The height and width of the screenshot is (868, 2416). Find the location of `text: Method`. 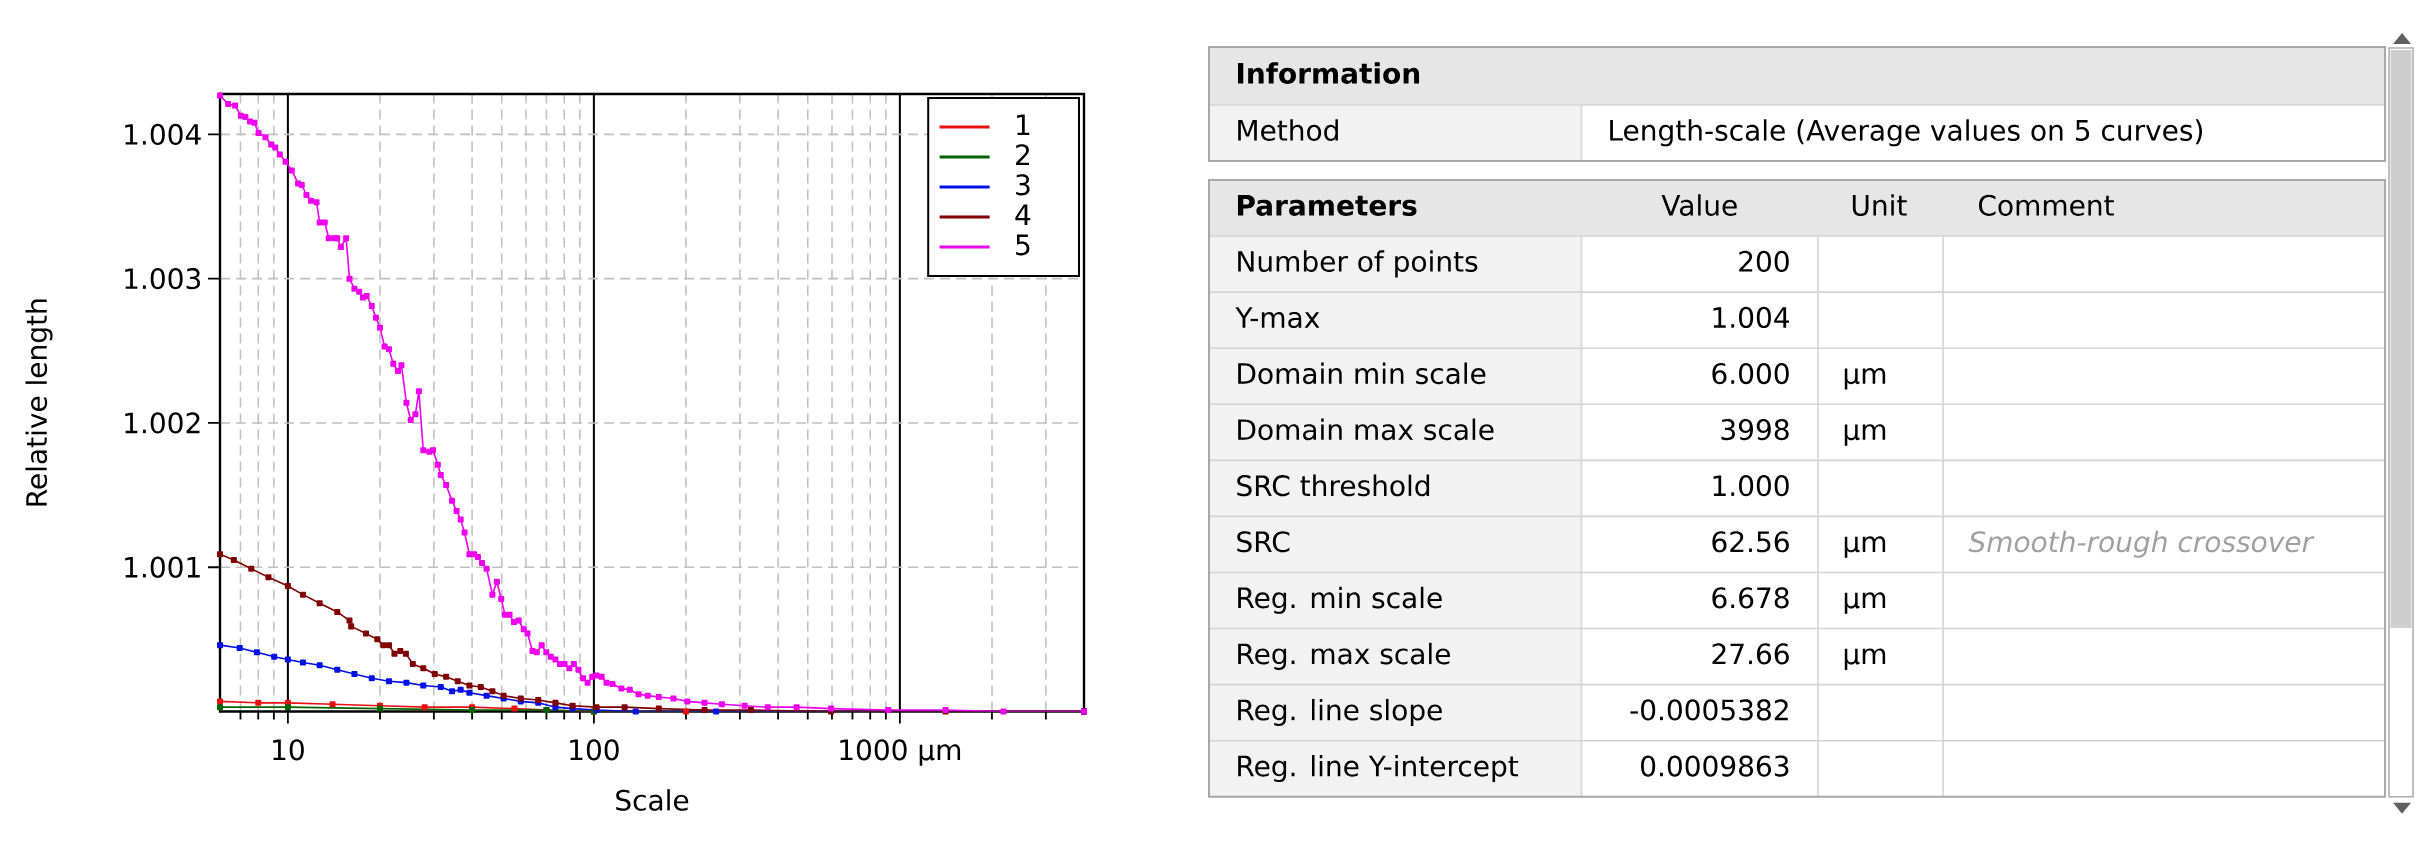

text: Method is located at coordinates (1288, 130).